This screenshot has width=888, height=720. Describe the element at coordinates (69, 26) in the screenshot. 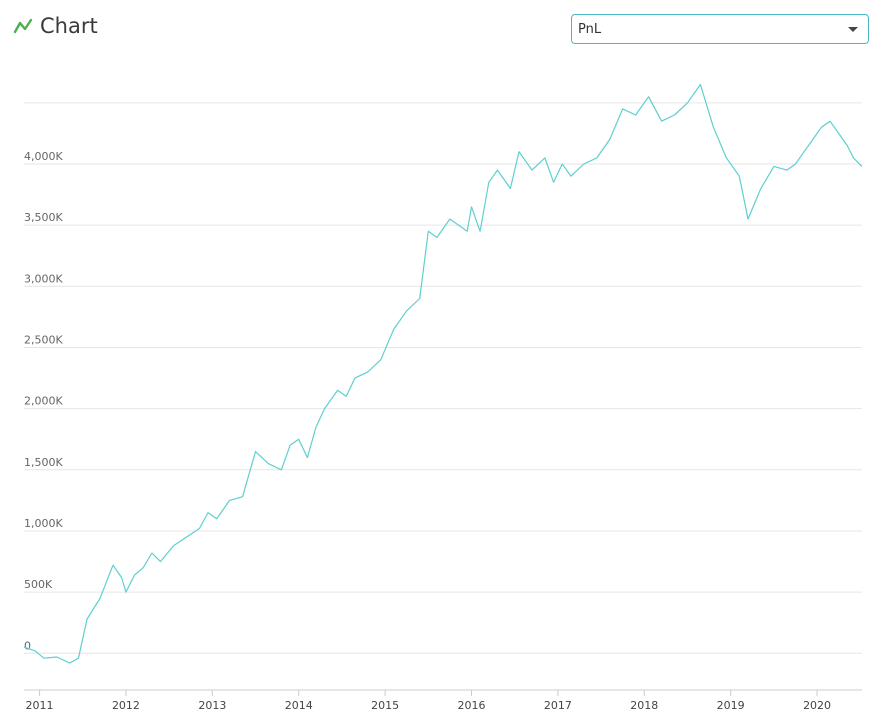

I see `chart-title-text: Chart` at that location.